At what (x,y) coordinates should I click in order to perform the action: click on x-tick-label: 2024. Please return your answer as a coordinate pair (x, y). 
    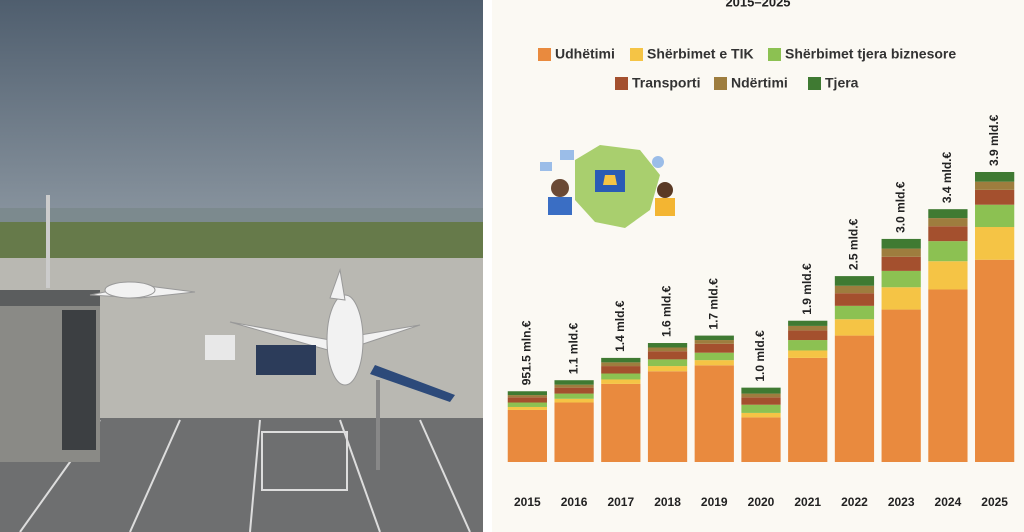
    Looking at the image, I should click on (948, 502).